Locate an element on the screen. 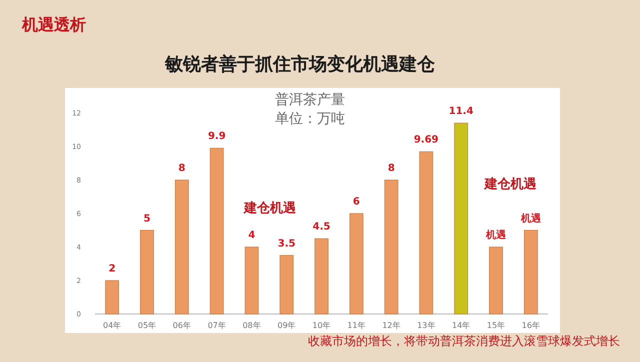 This screenshot has width=640, height=362. x-tick-label: 10年 is located at coordinates (321, 325).